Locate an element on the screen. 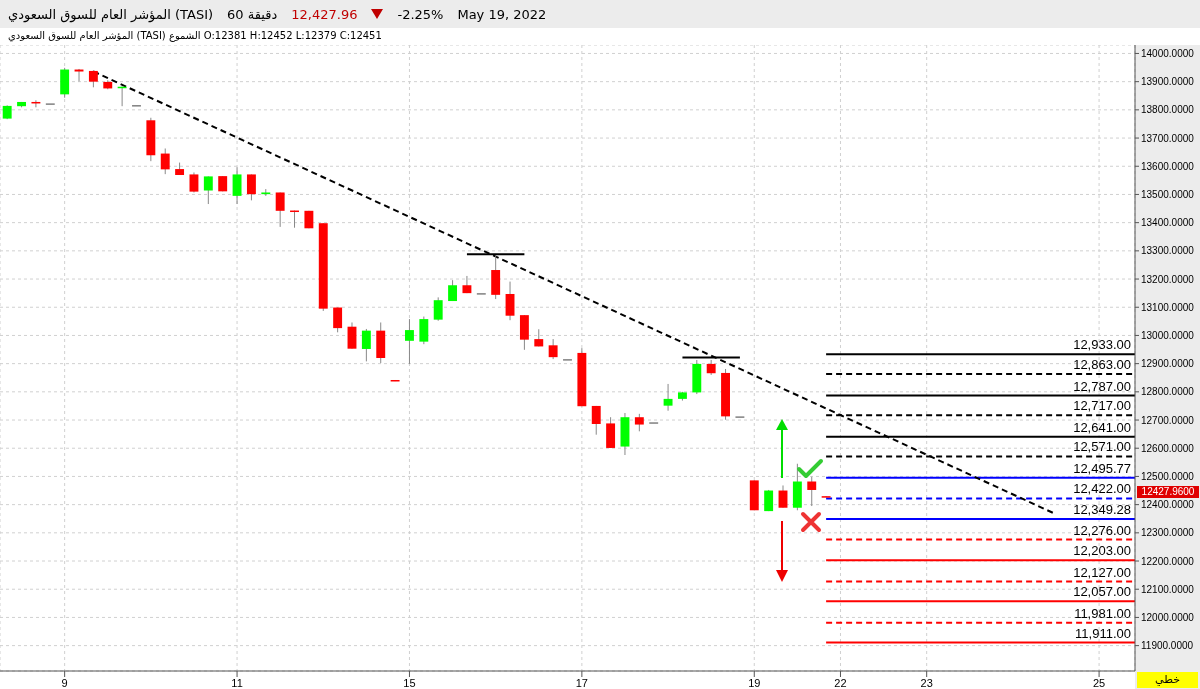 The image size is (1200, 689). y-tick-label: 13700.0000 is located at coordinates (1168, 138).